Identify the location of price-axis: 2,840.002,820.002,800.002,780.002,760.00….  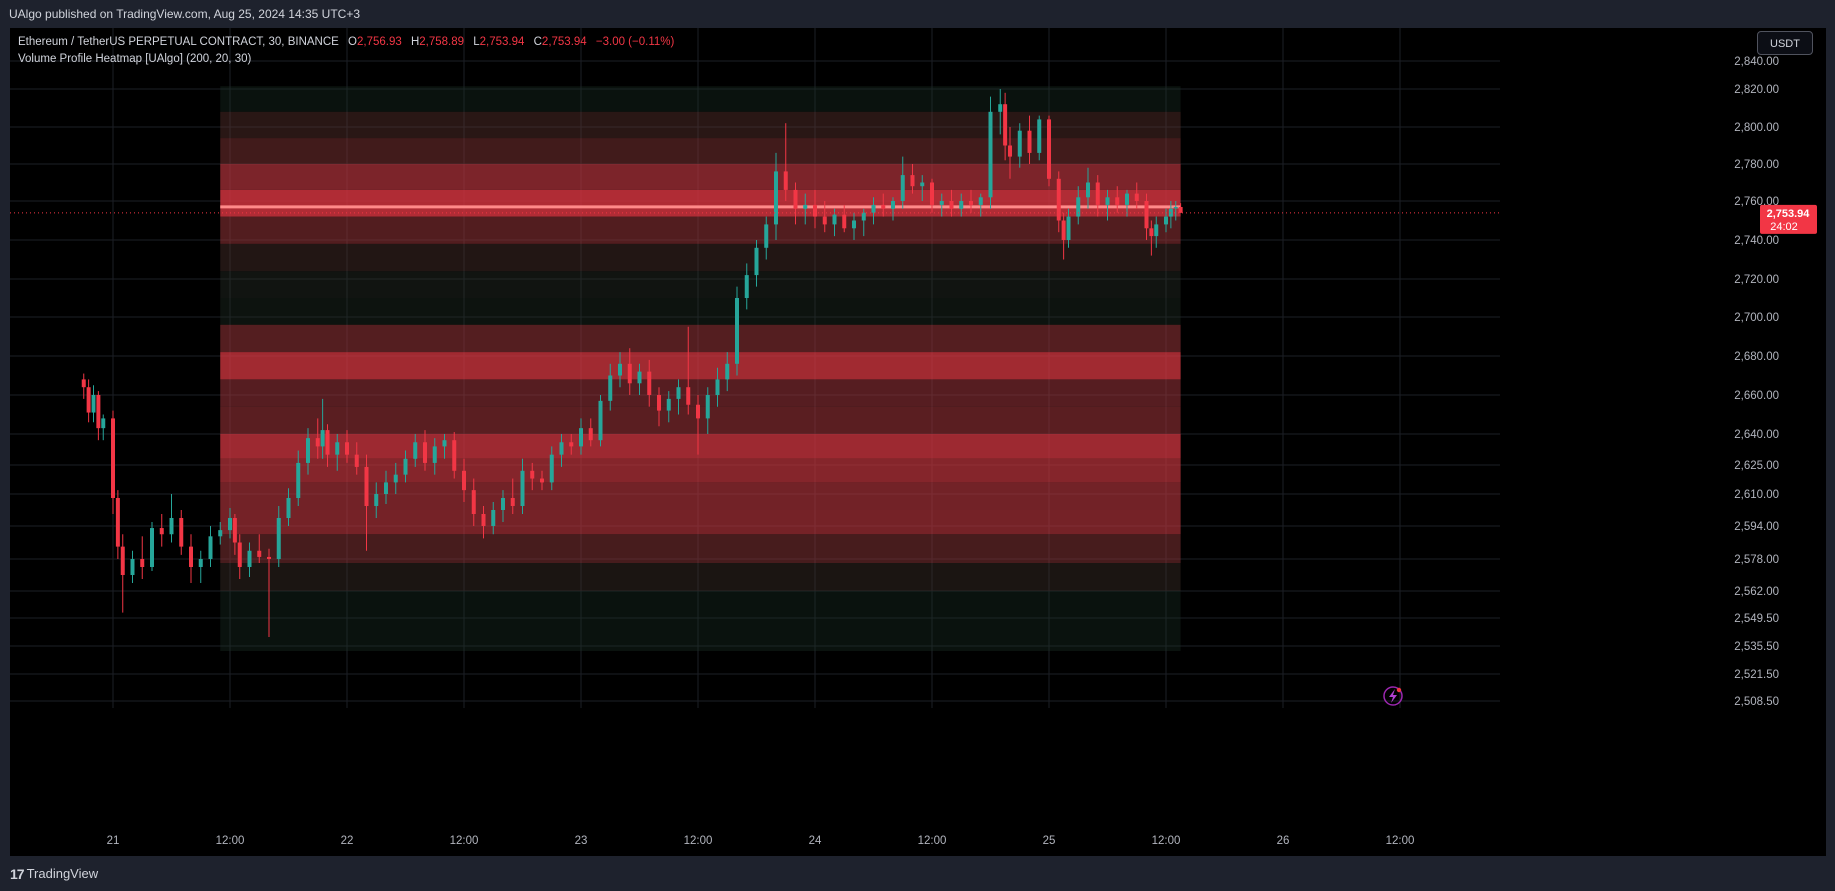
(1756, 382).